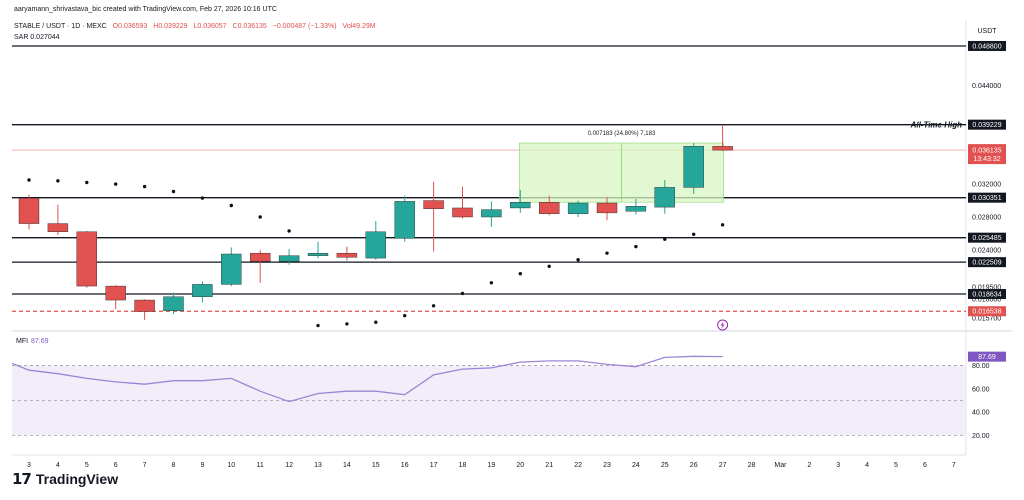 This screenshot has width=1024, height=500. I want to click on time-axis-tick: 15, so click(376, 465).